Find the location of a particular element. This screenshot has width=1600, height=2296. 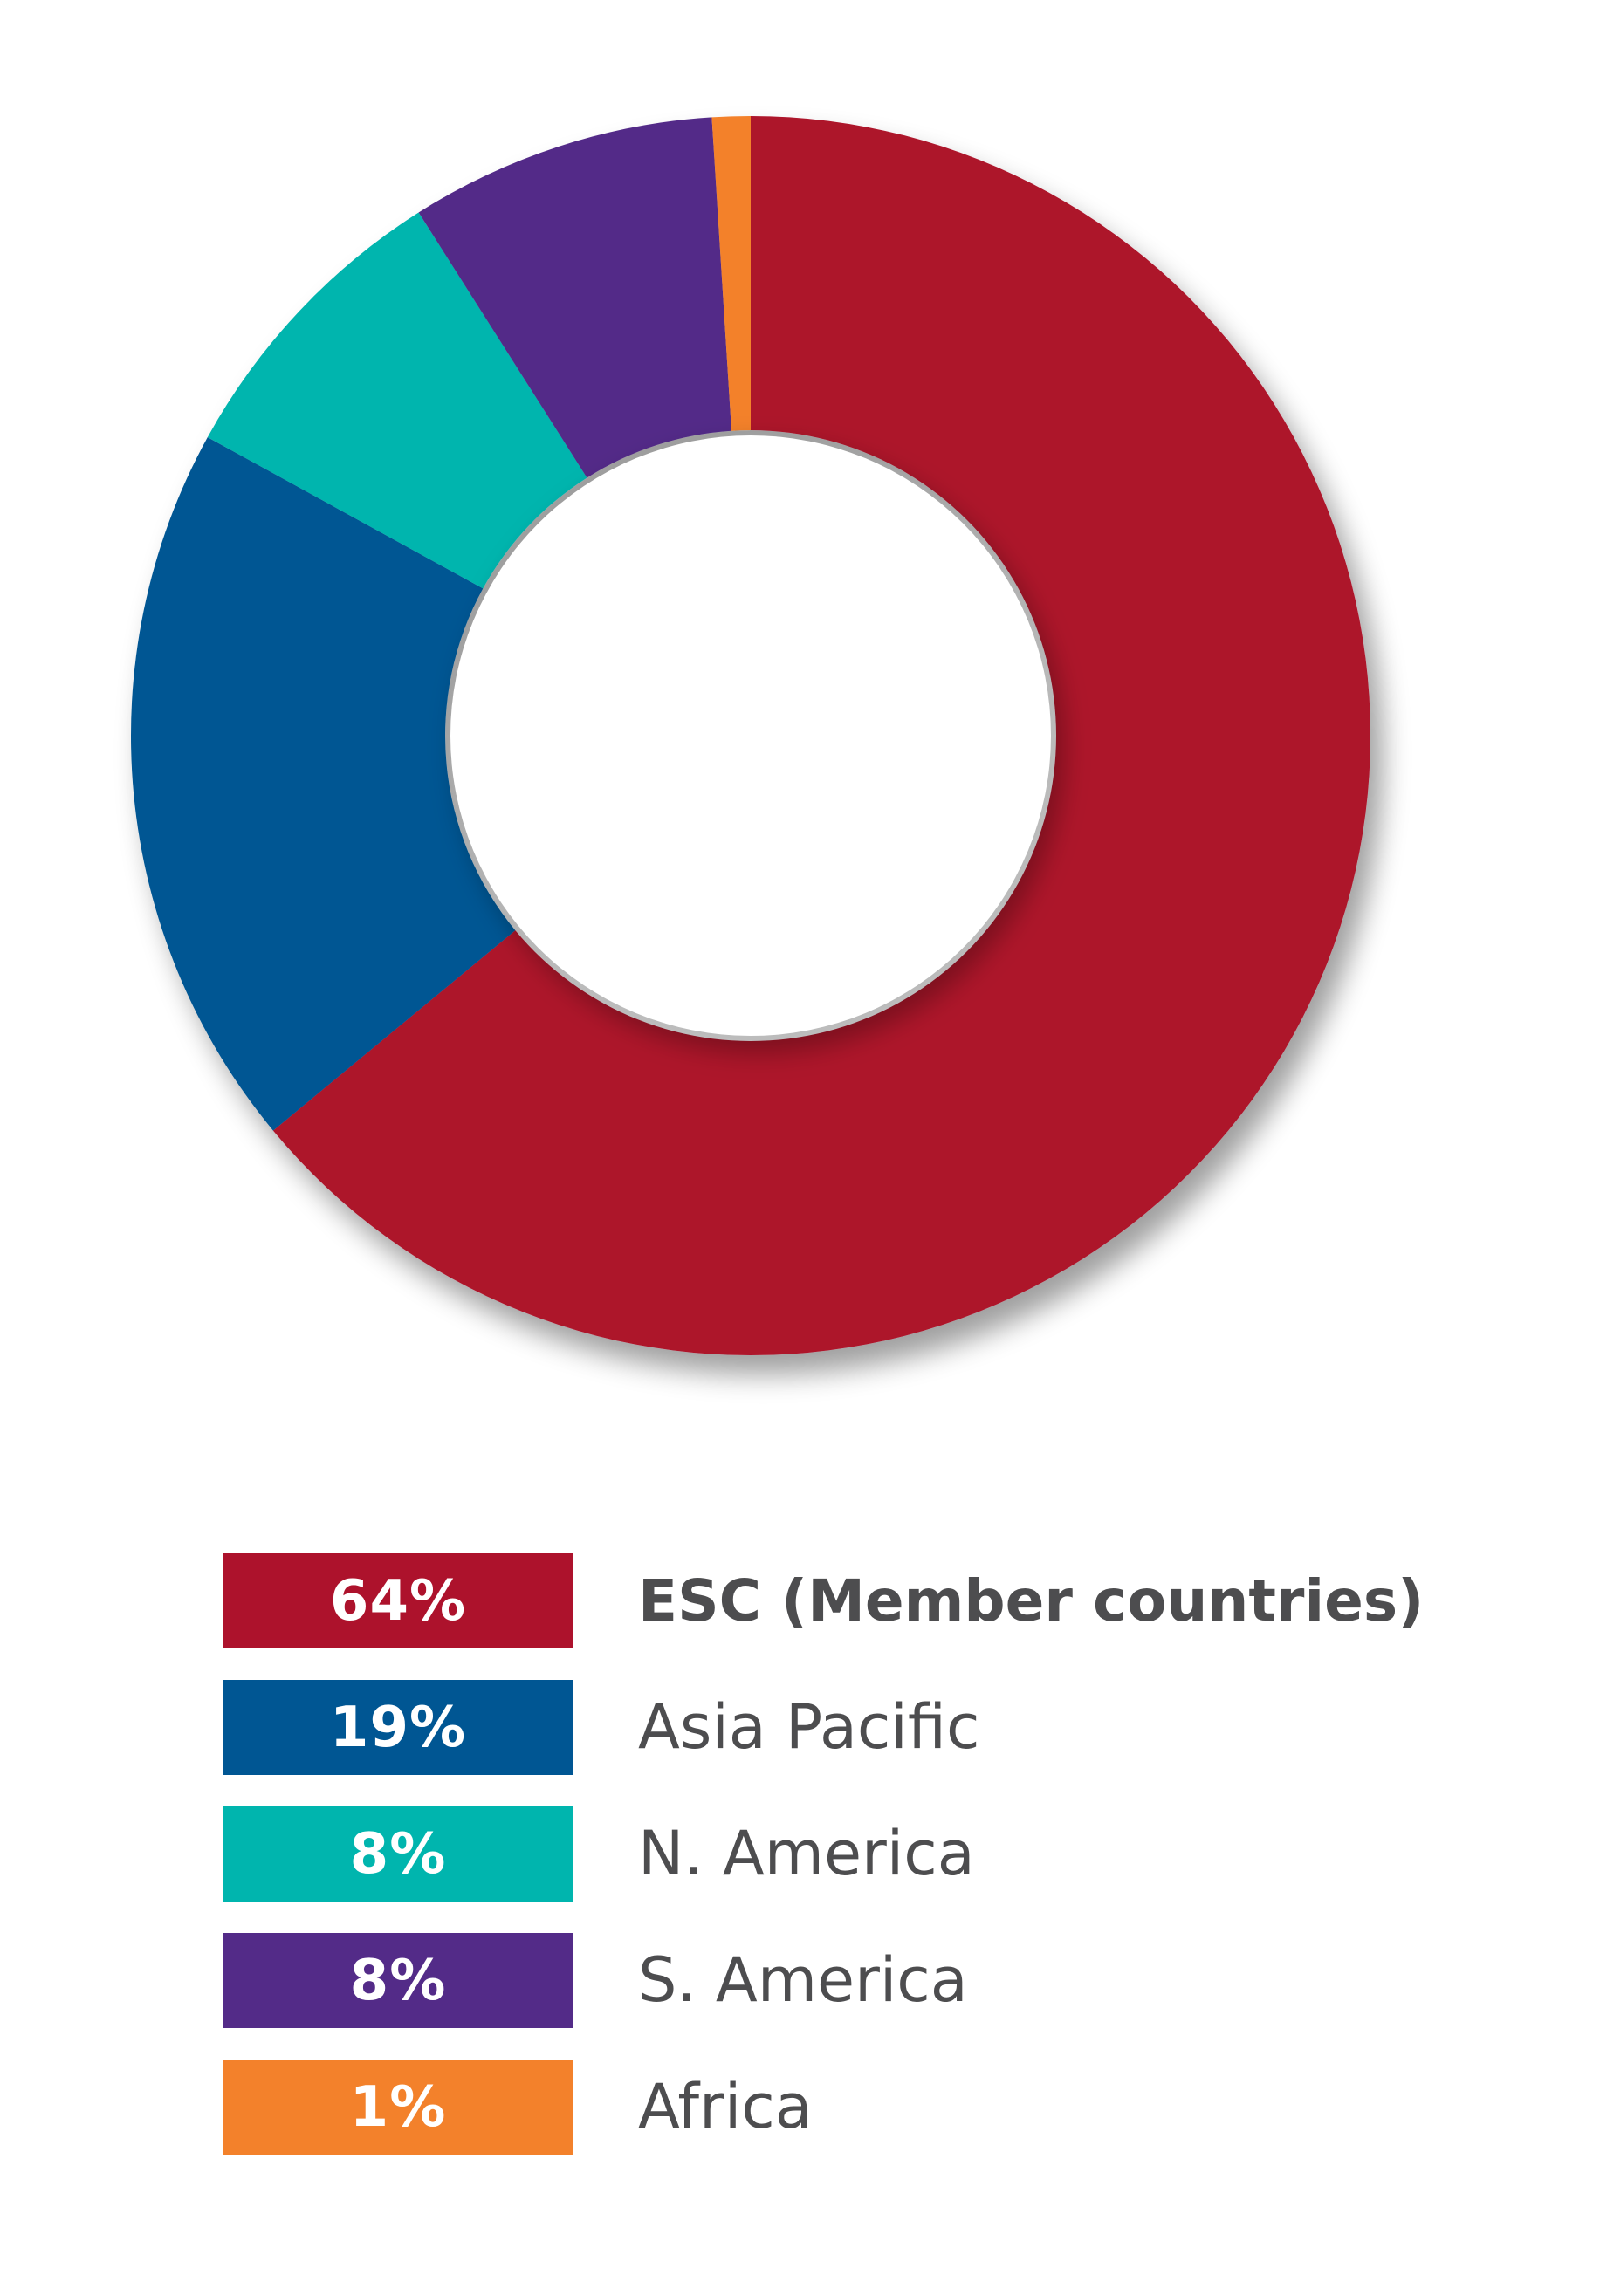

legend-label: Asia Pacific is located at coordinates (809, 1727).